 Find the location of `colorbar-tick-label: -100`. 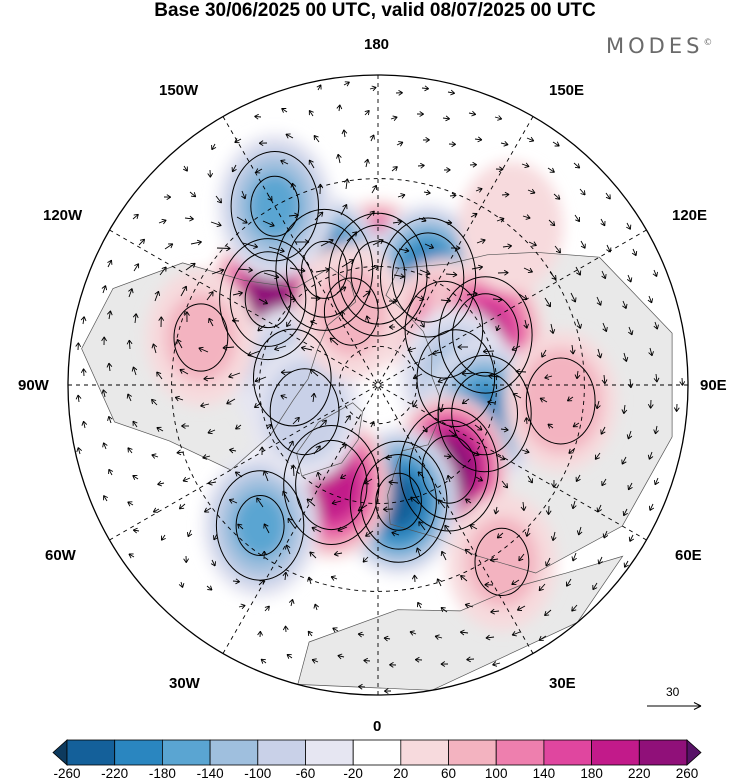

colorbar-tick-label: -100 is located at coordinates (258, 773).